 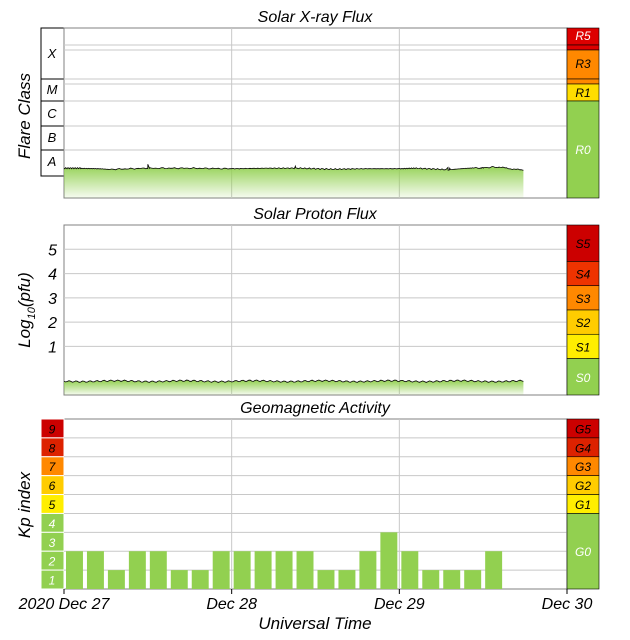 What do you see at coordinates (399, 604) in the screenshot?
I see `x-tick-label: Dec 29` at bounding box center [399, 604].